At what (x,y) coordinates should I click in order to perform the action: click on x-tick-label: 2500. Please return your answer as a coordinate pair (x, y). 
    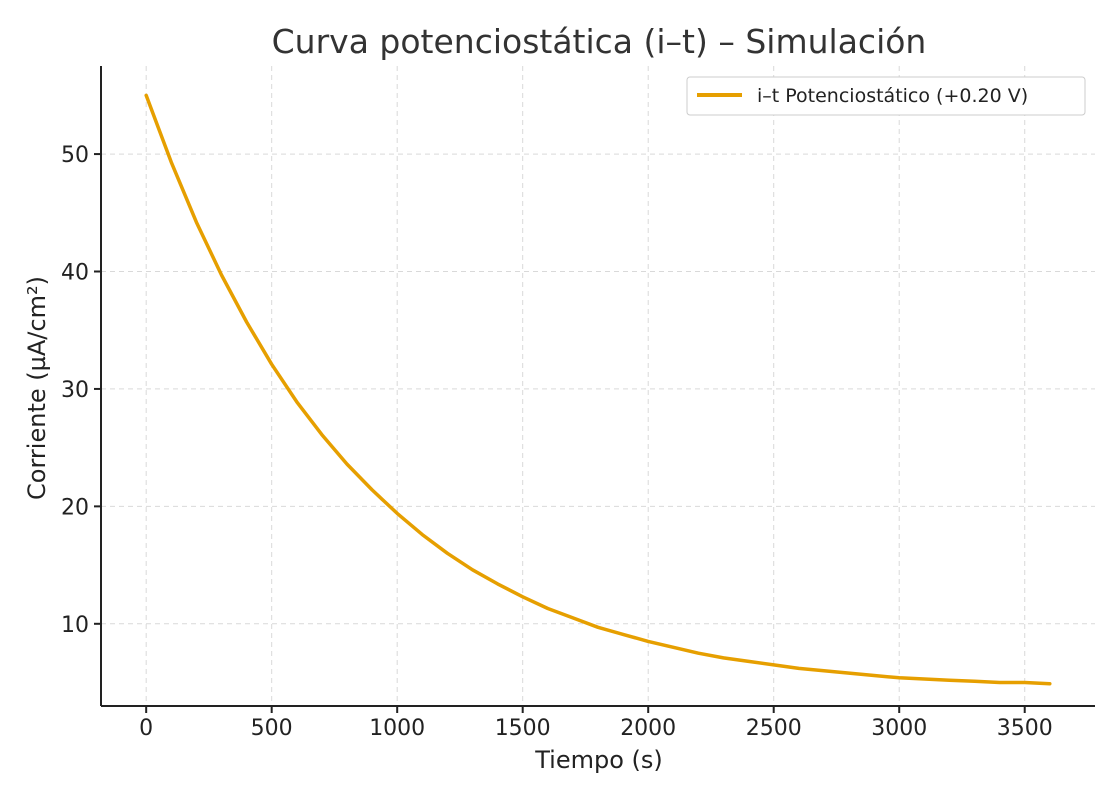
    Looking at the image, I should click on (774, 728).